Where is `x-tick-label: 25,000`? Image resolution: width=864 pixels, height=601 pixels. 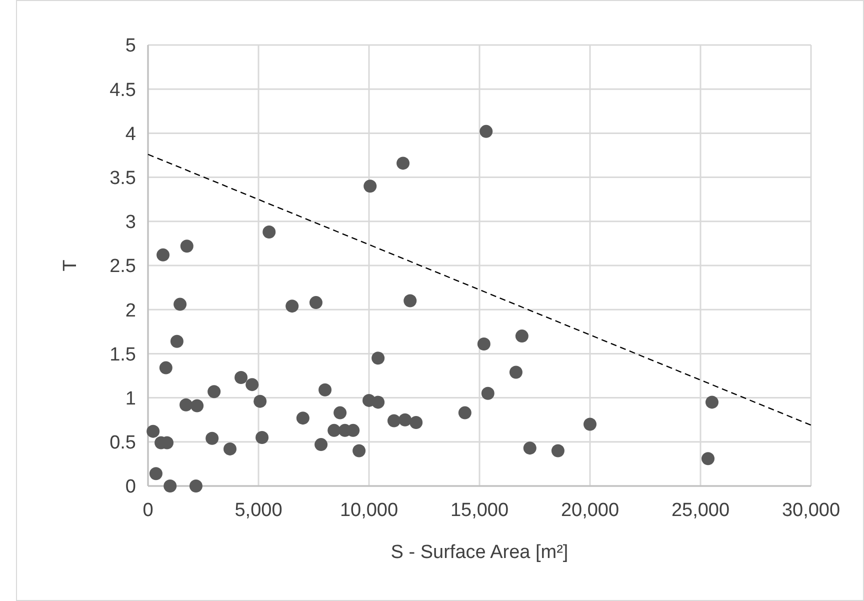 x-tick-label: 25,000 is located at coordinates (700, 510).